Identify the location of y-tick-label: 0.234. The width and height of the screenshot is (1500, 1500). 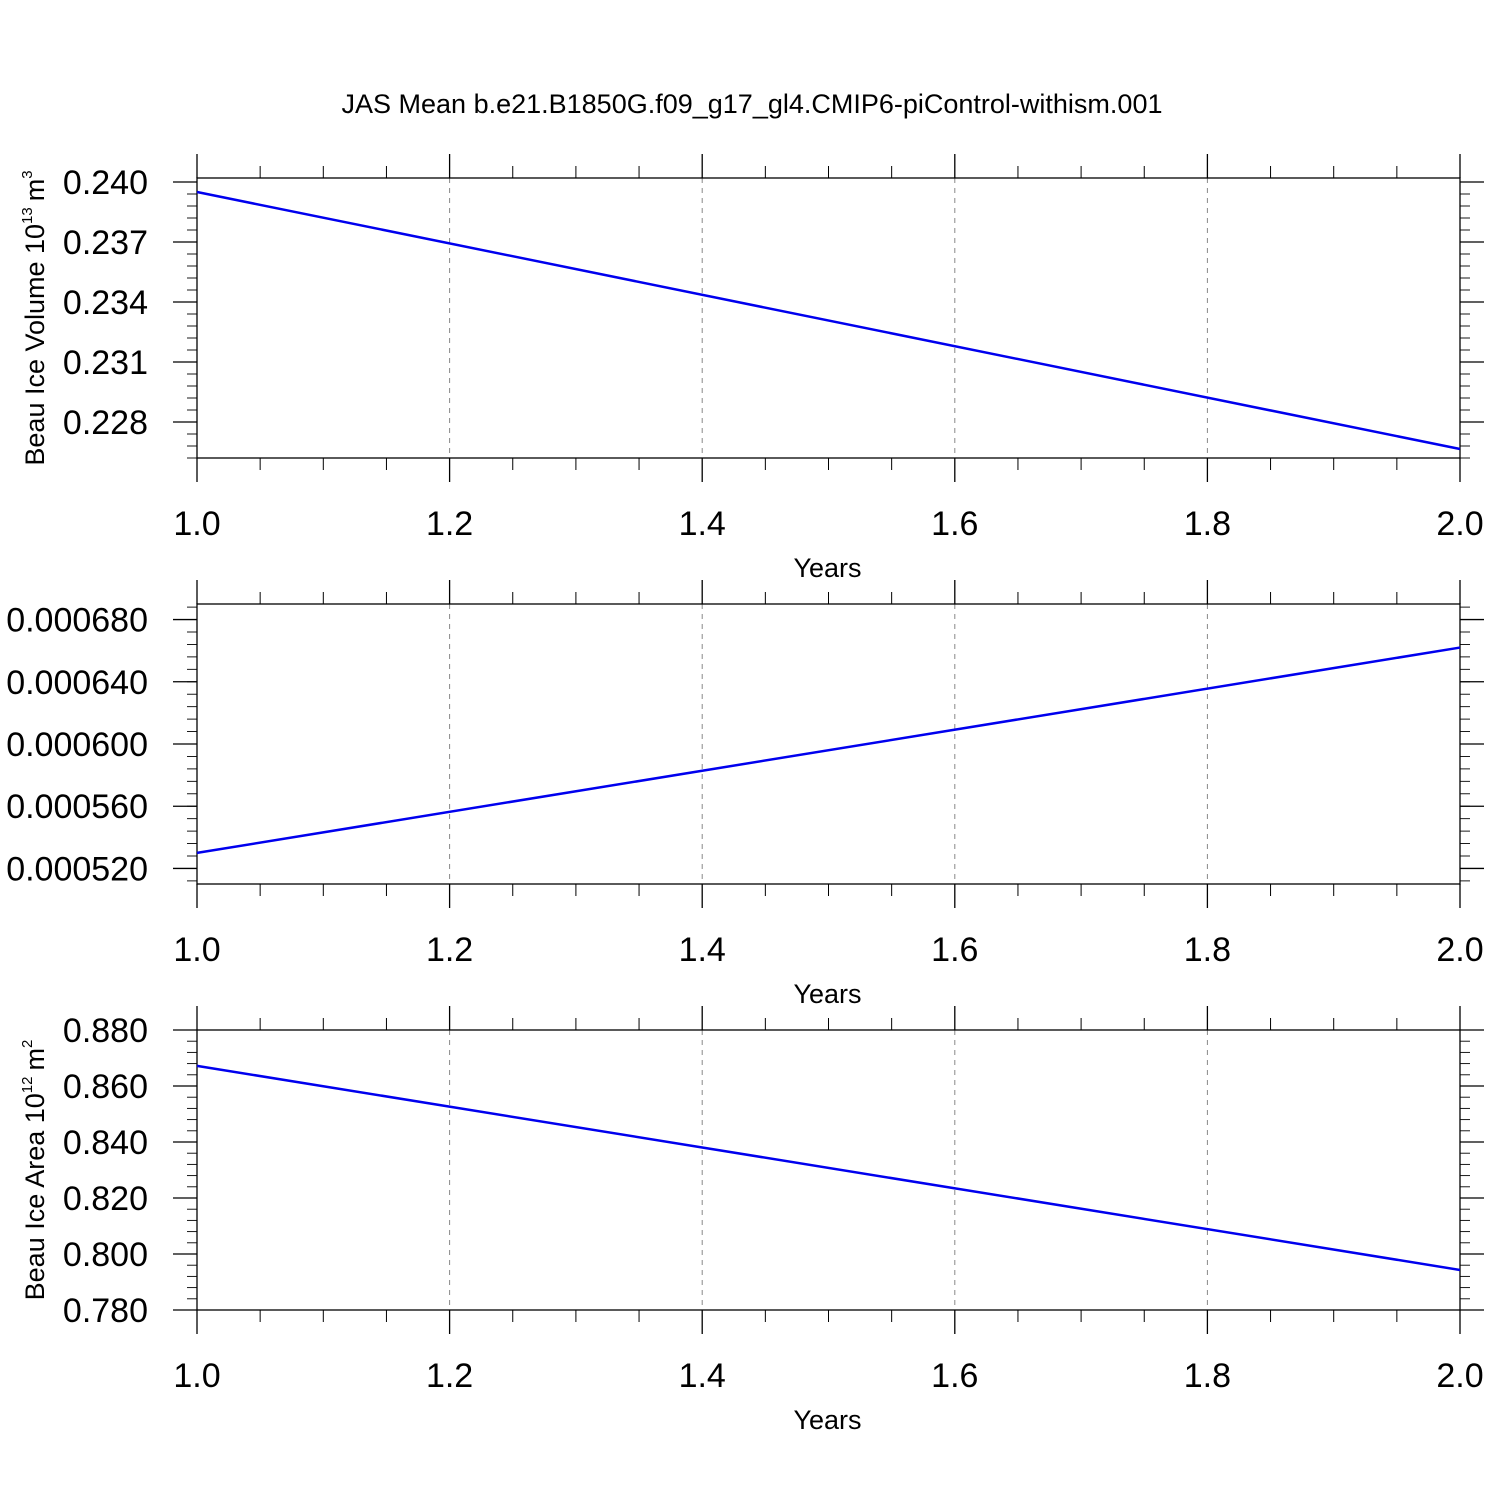
(105, 303).